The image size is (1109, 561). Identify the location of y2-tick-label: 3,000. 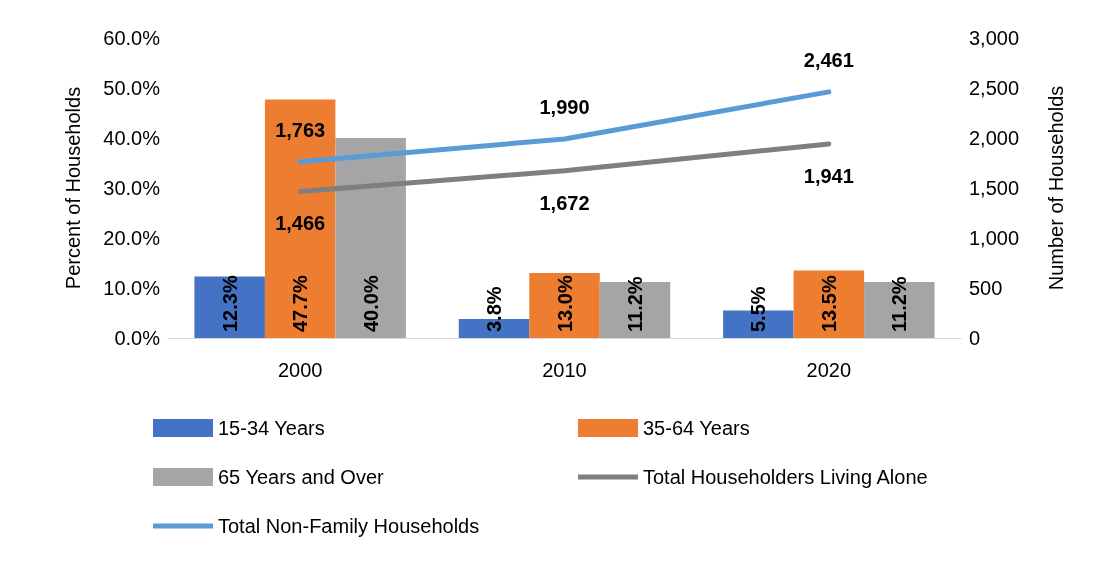
(994, 38).